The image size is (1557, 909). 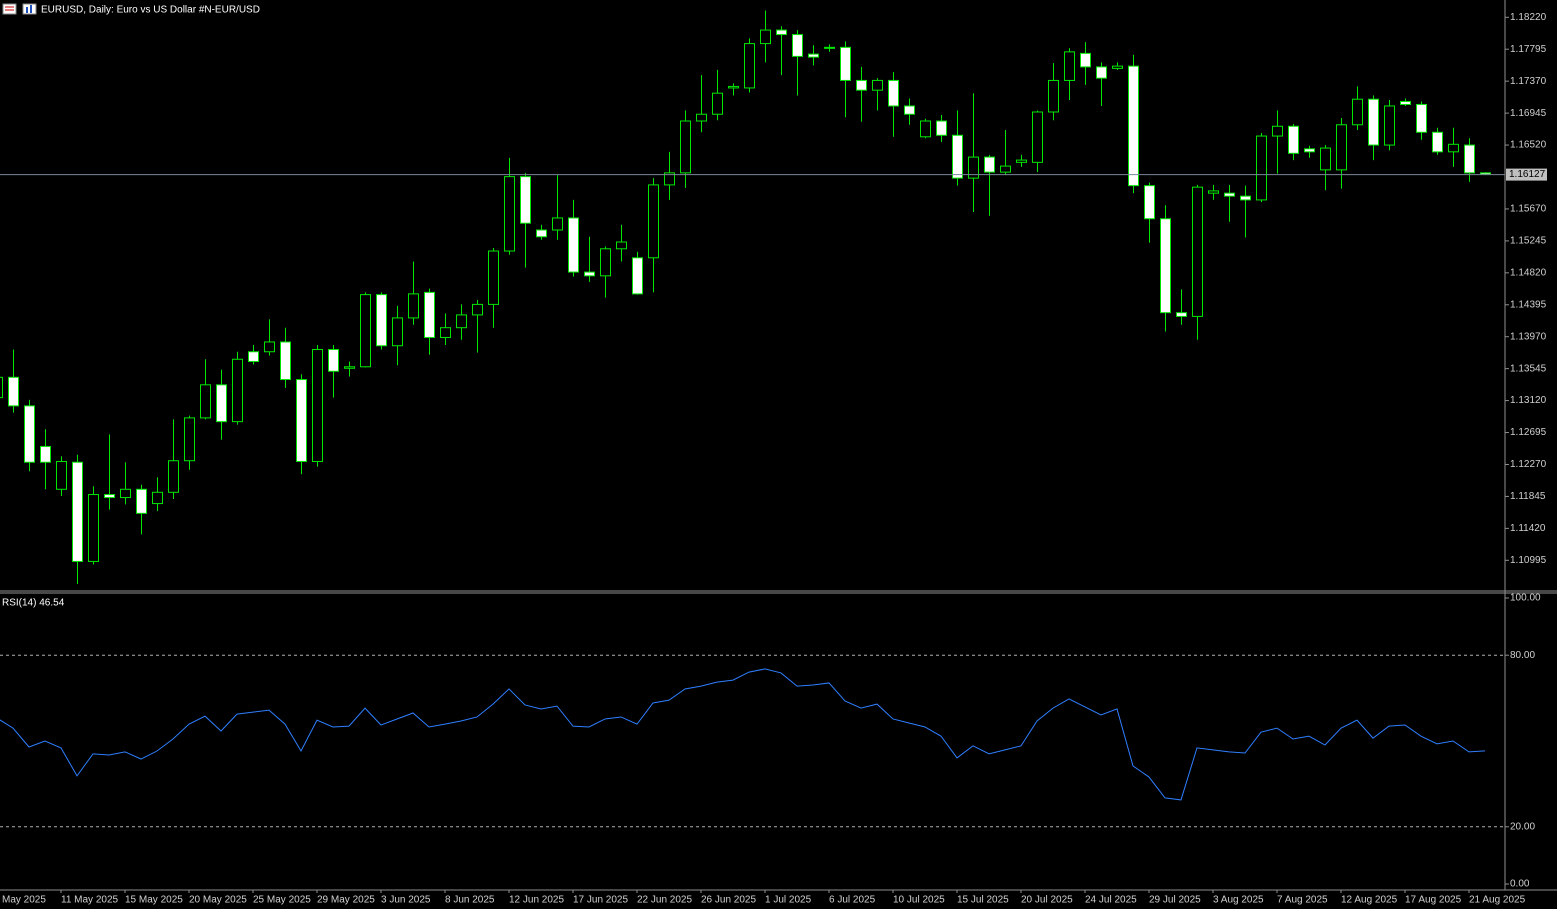 I want to click on x-tick-label: 20 Jul 2025, so click(x=1047, y=900).